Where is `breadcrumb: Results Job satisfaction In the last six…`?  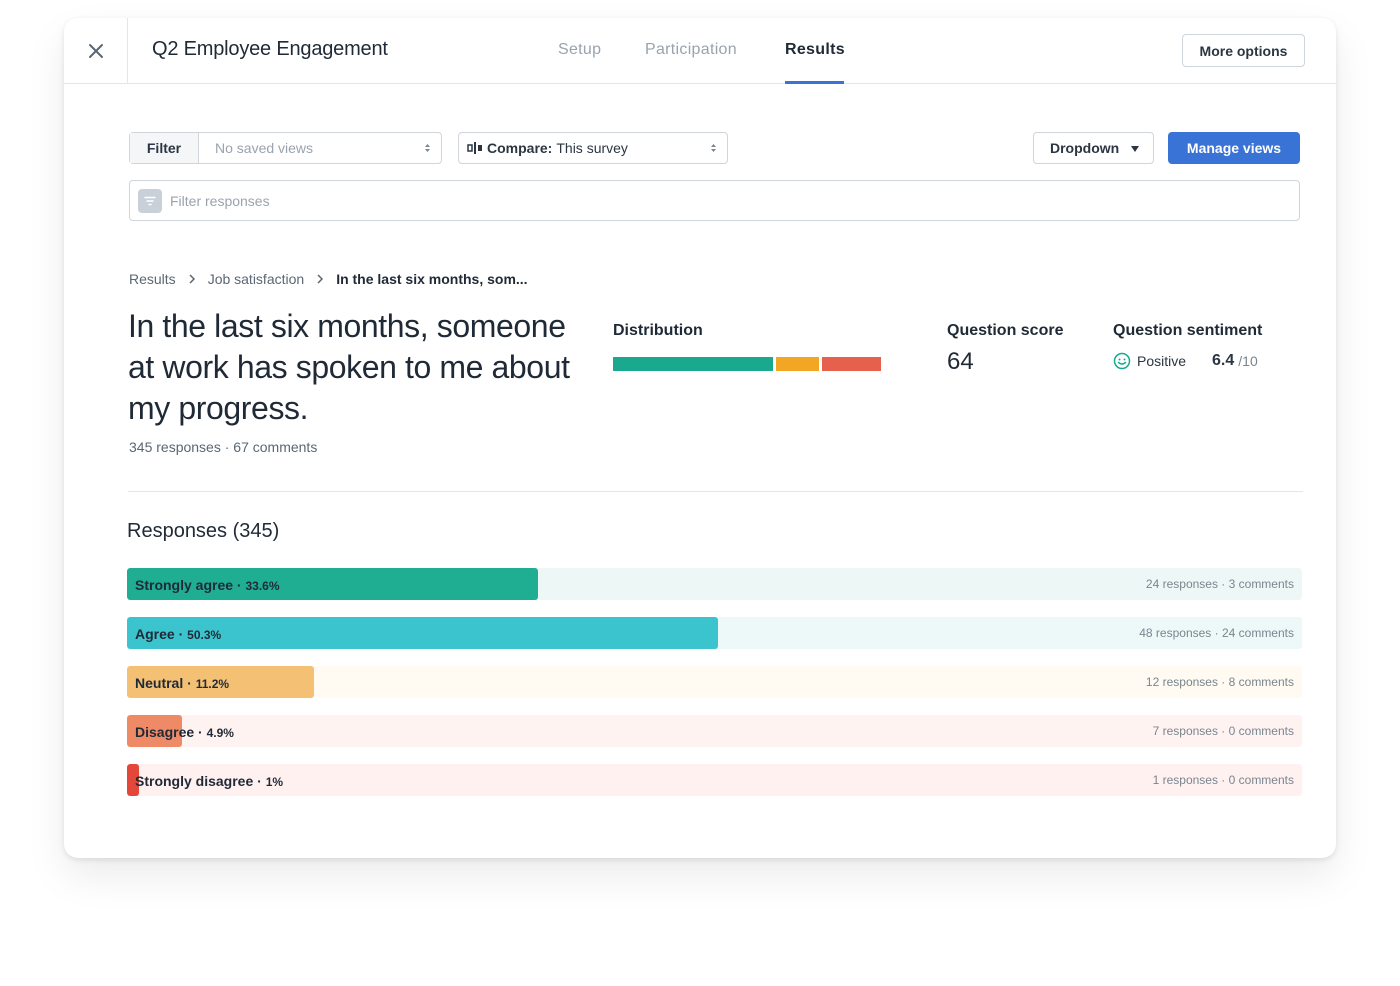 breadcrumb: Results Job satisfaction In the last six… is located at coordinates (328, 279).